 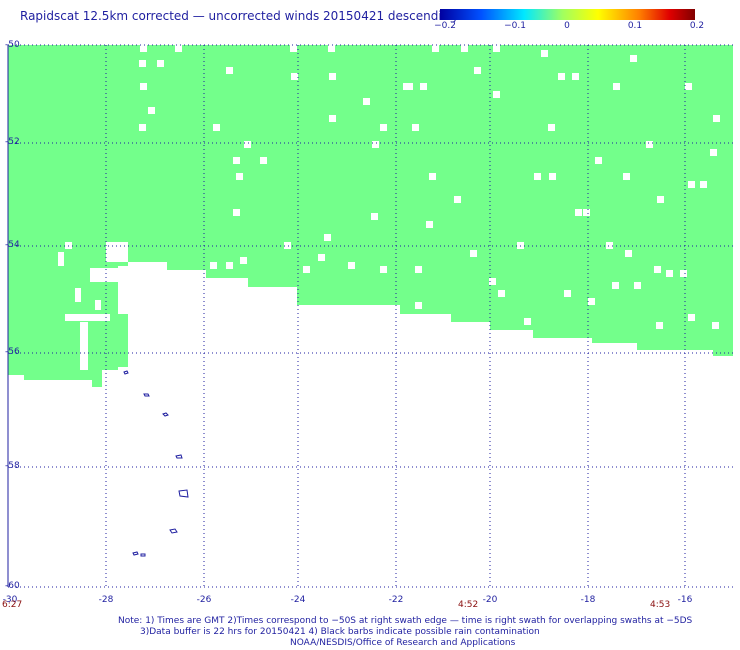 I want to click on lon-label-26: -26, so click(x=204, y=600).